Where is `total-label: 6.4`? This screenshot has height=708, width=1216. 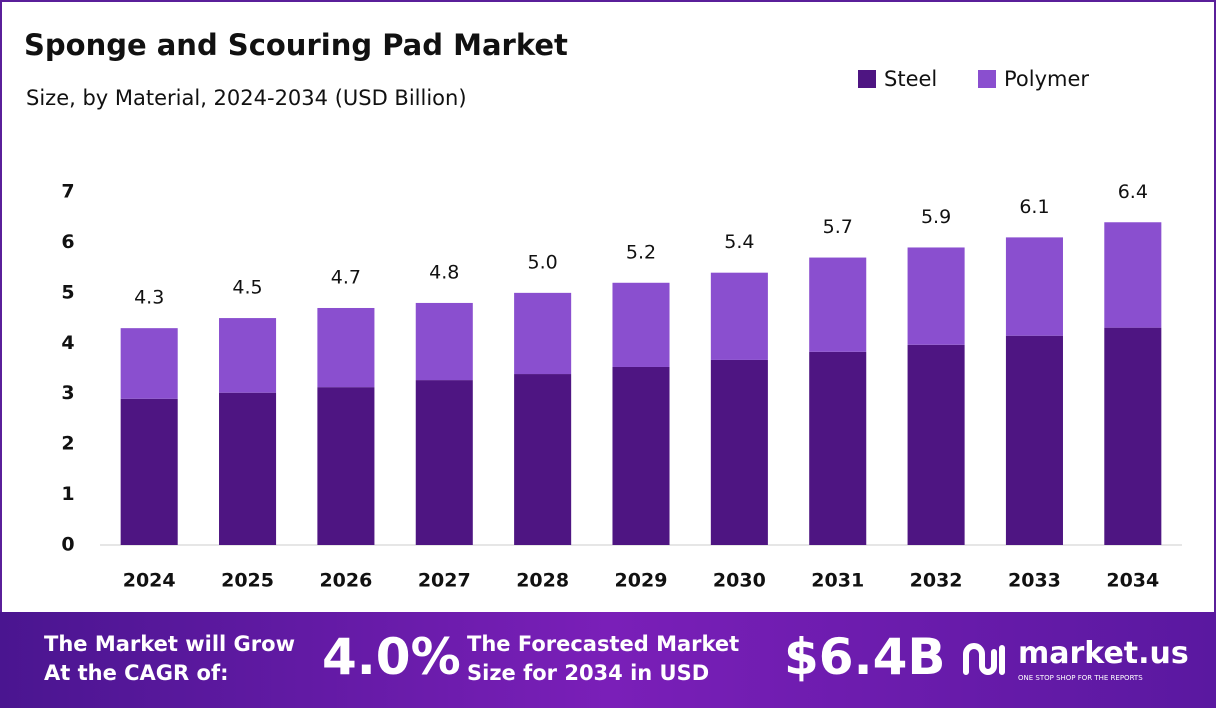
total-label: 6.4 is located at coordinates (1133, 192).